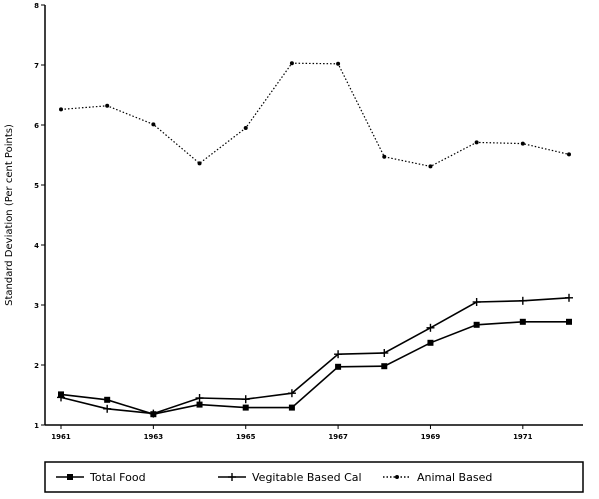 This screenshot has width=599, height=499. What do you see at coordinates (36, 66) in the screenshot?
I see `y-tick-label: 7` at bounding box center [36, 66].